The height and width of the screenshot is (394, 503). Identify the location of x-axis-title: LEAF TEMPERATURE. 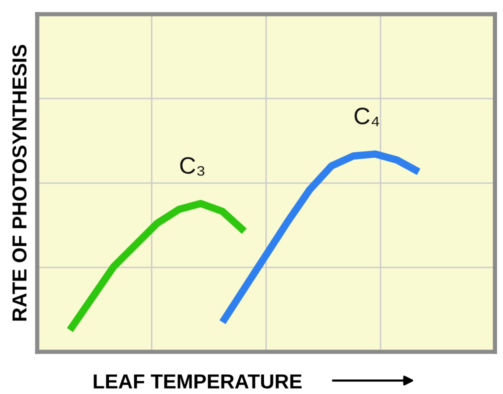
(198, 381).